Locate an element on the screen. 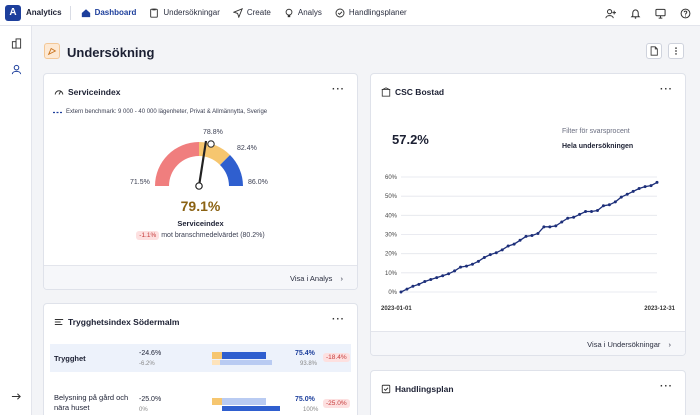  filter-value: Hela undersökningen is located at coordinates (598, 146).